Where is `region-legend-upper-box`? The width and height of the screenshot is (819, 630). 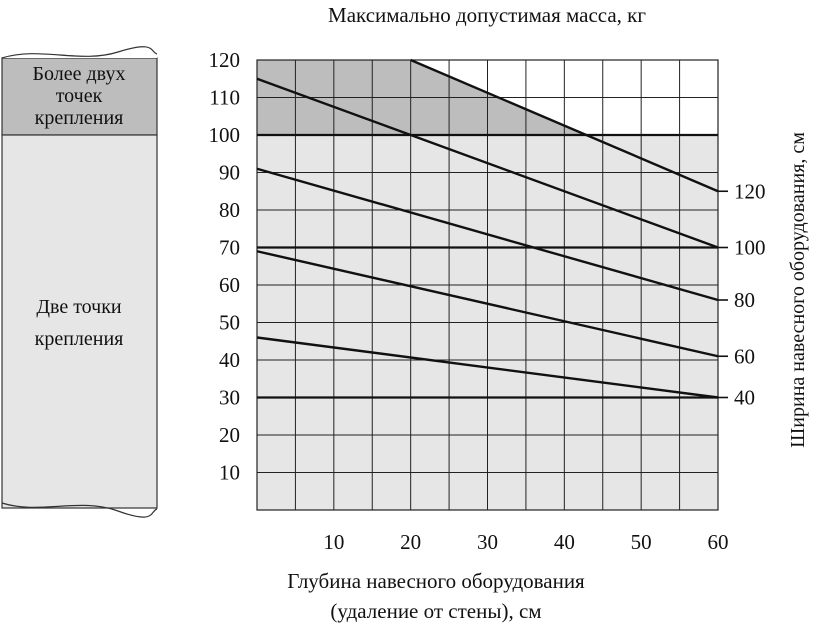 region-legend-upper-box is located at coordinates (79, 96).